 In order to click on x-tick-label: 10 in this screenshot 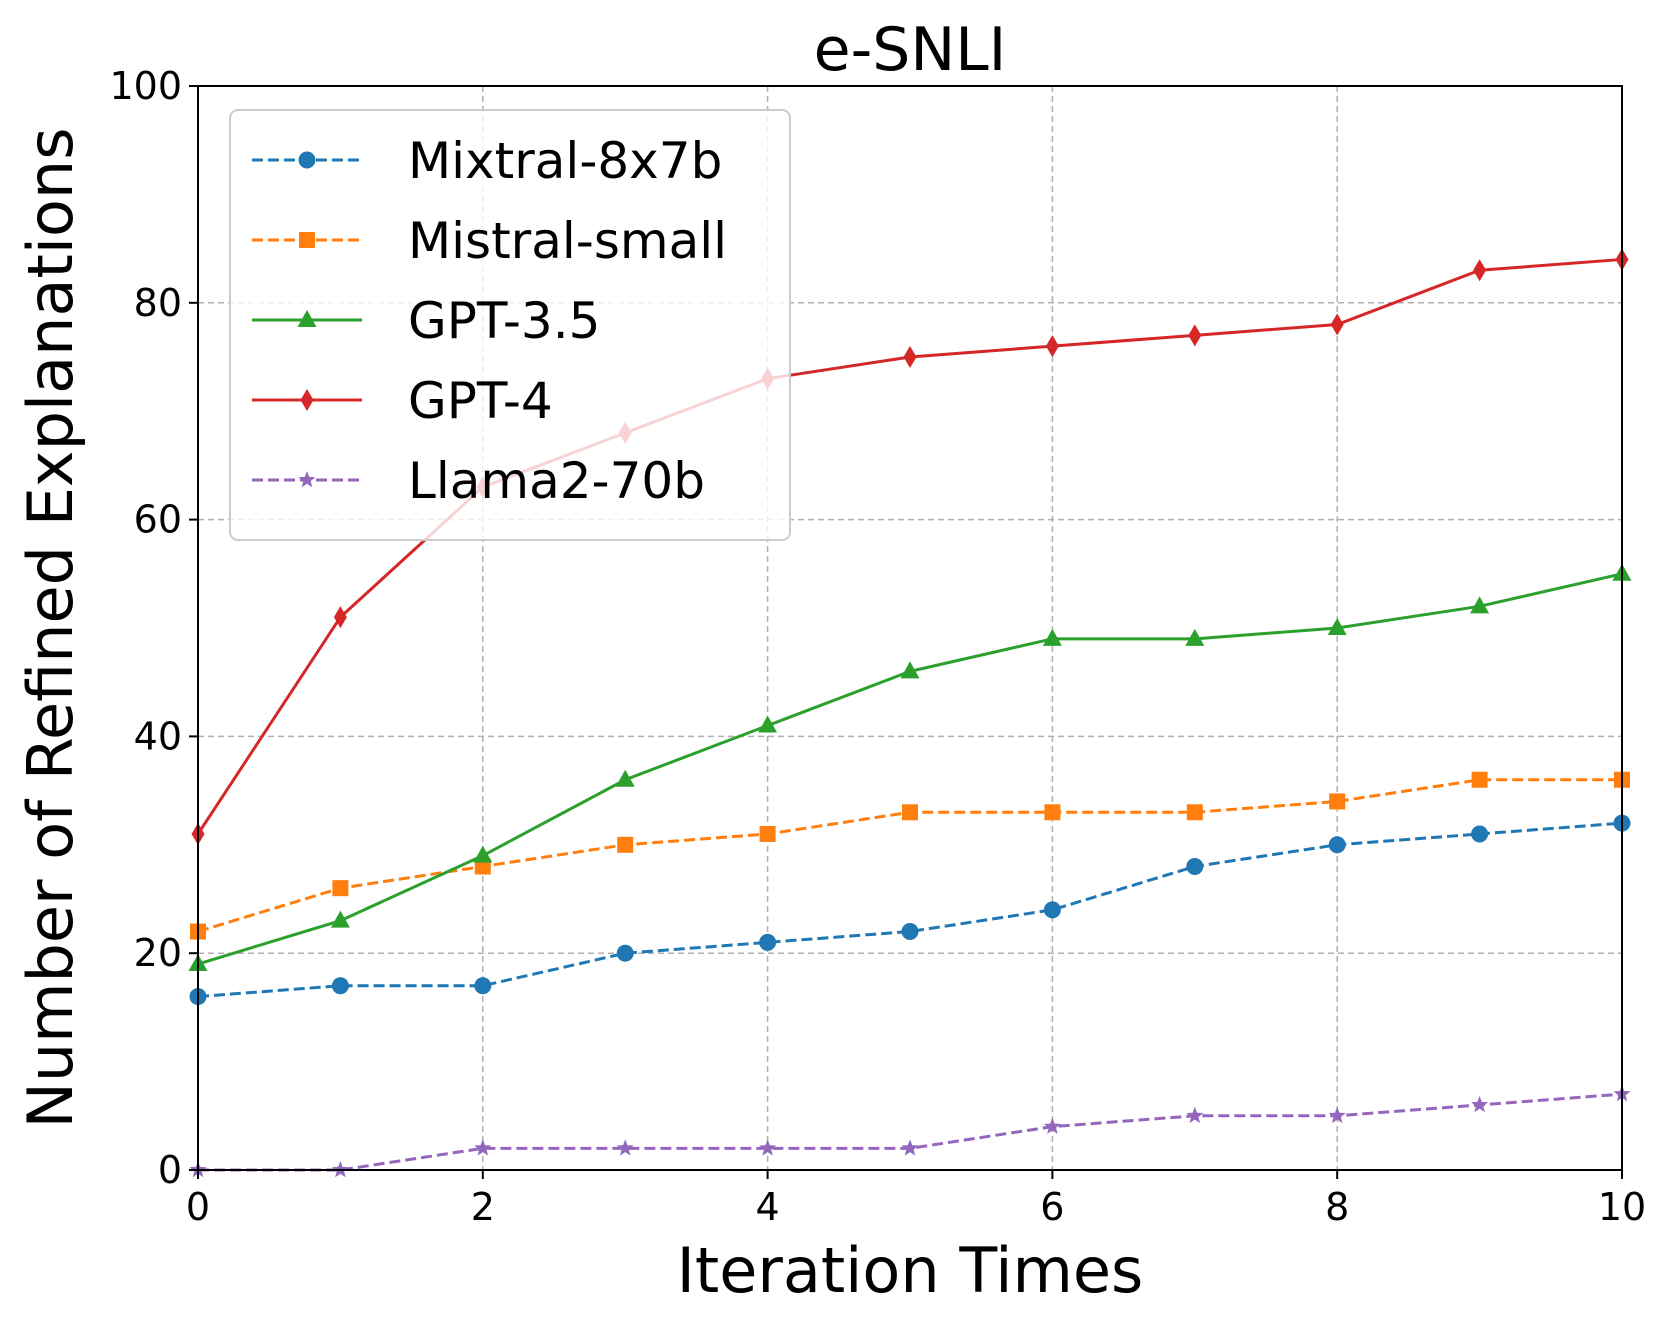, I will do `click(1622, 1207)`.